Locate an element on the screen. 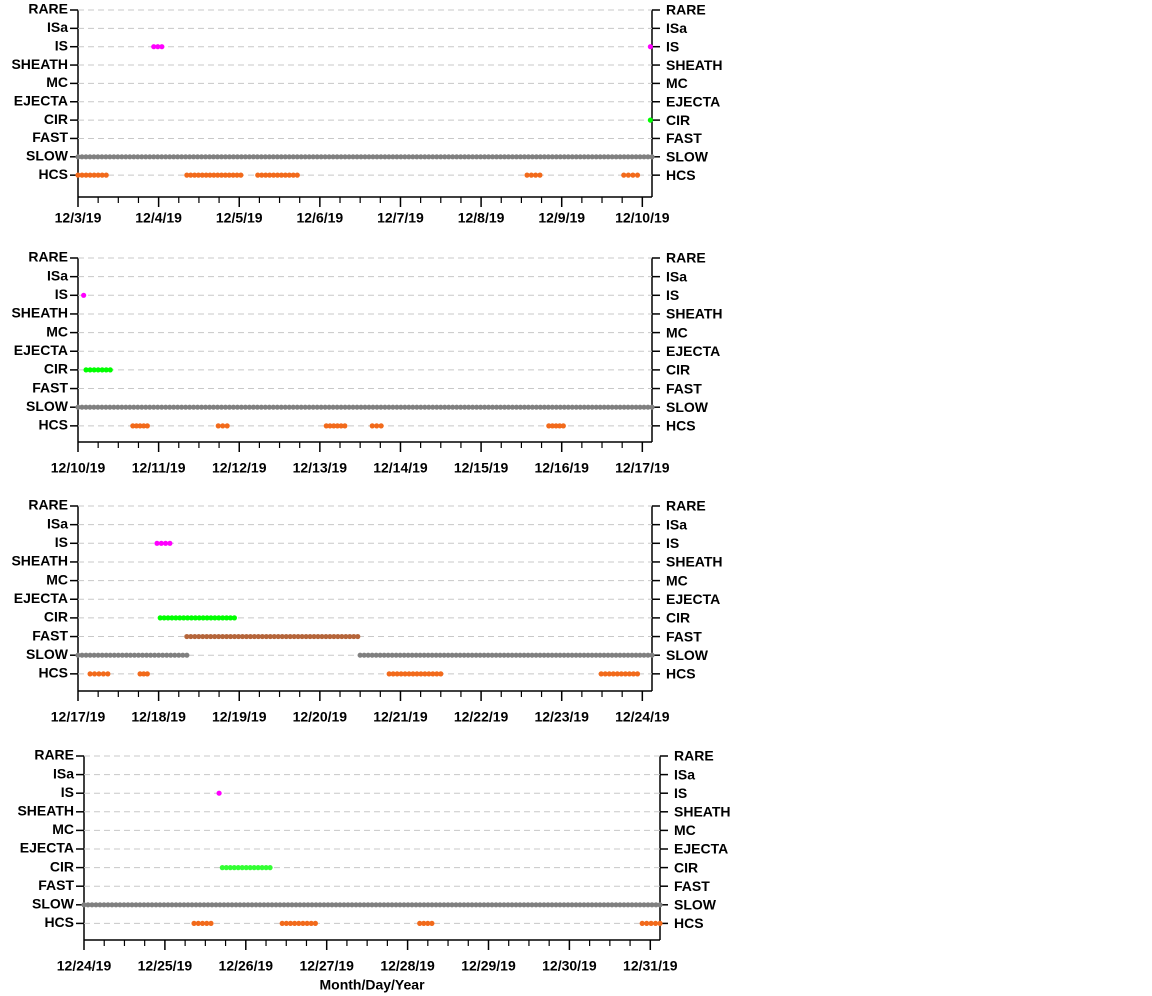 The image size is (1152, 996). y-tick-label: CIR is located at coordinates (56, 369).